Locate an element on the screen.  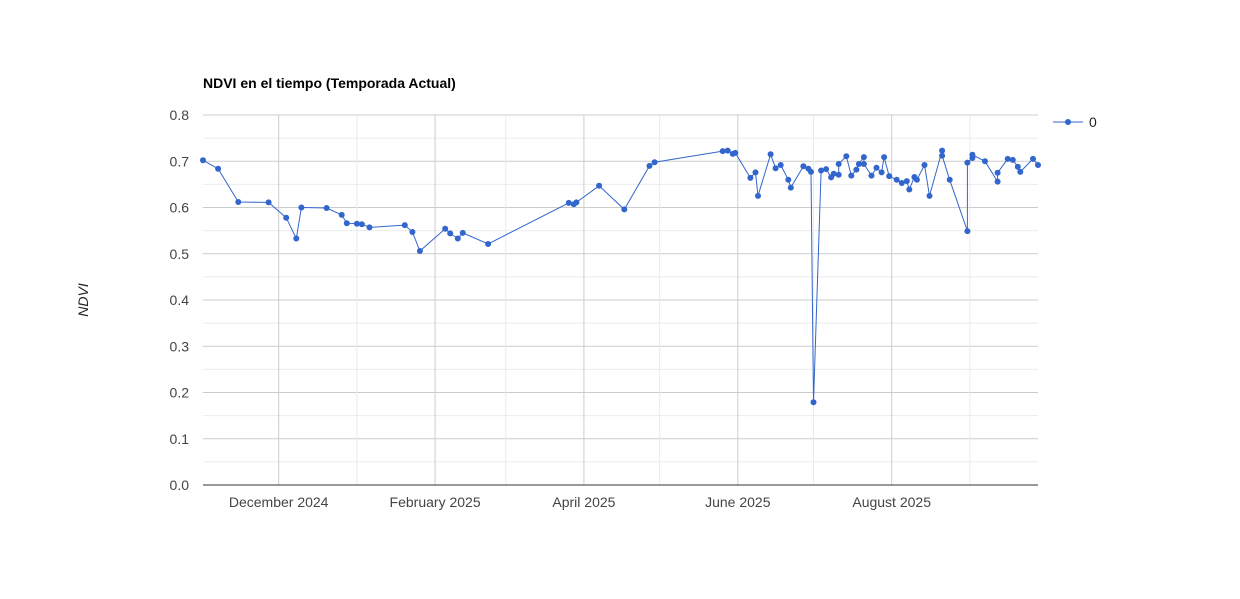
y-tick-label: 0.5 is located at coordinates (180, 254).